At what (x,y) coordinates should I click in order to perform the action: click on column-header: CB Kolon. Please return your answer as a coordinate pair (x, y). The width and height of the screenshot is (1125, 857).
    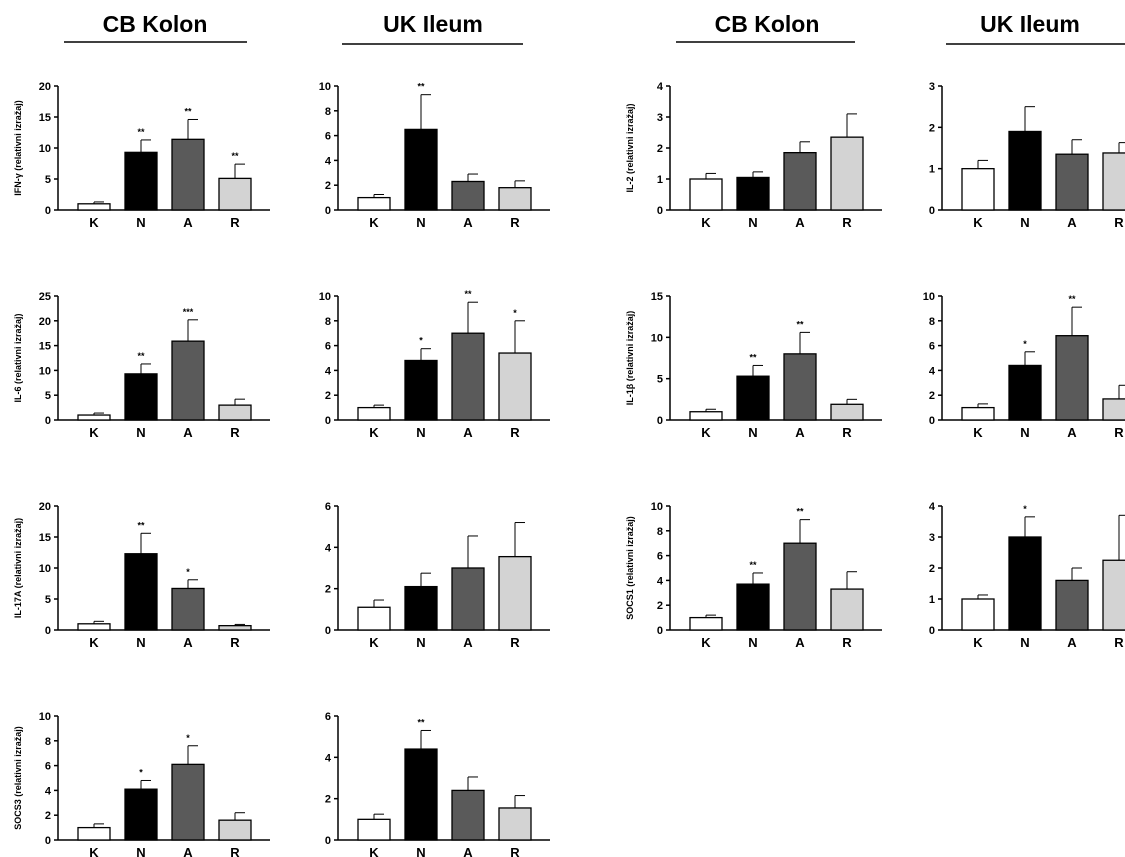
    Looking at the image, I should click on (155, 24).